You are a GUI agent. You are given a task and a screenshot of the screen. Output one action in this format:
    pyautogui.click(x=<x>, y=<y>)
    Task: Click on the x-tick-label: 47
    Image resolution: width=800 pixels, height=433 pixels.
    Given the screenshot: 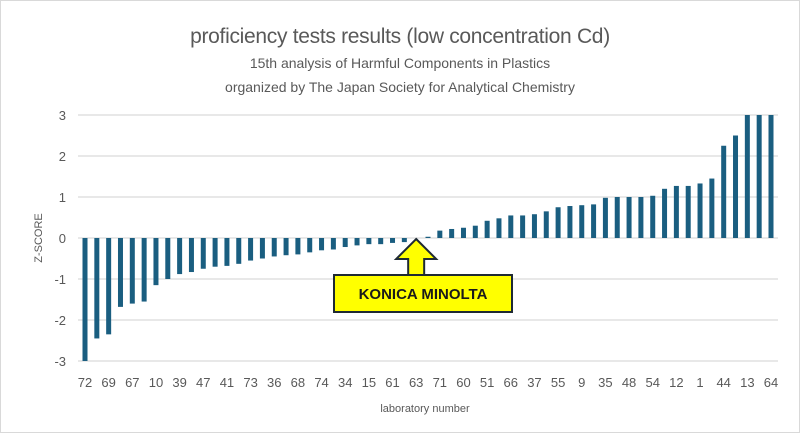 What is the action you would take?
    pyautogui.click(x=203, y=382)
    